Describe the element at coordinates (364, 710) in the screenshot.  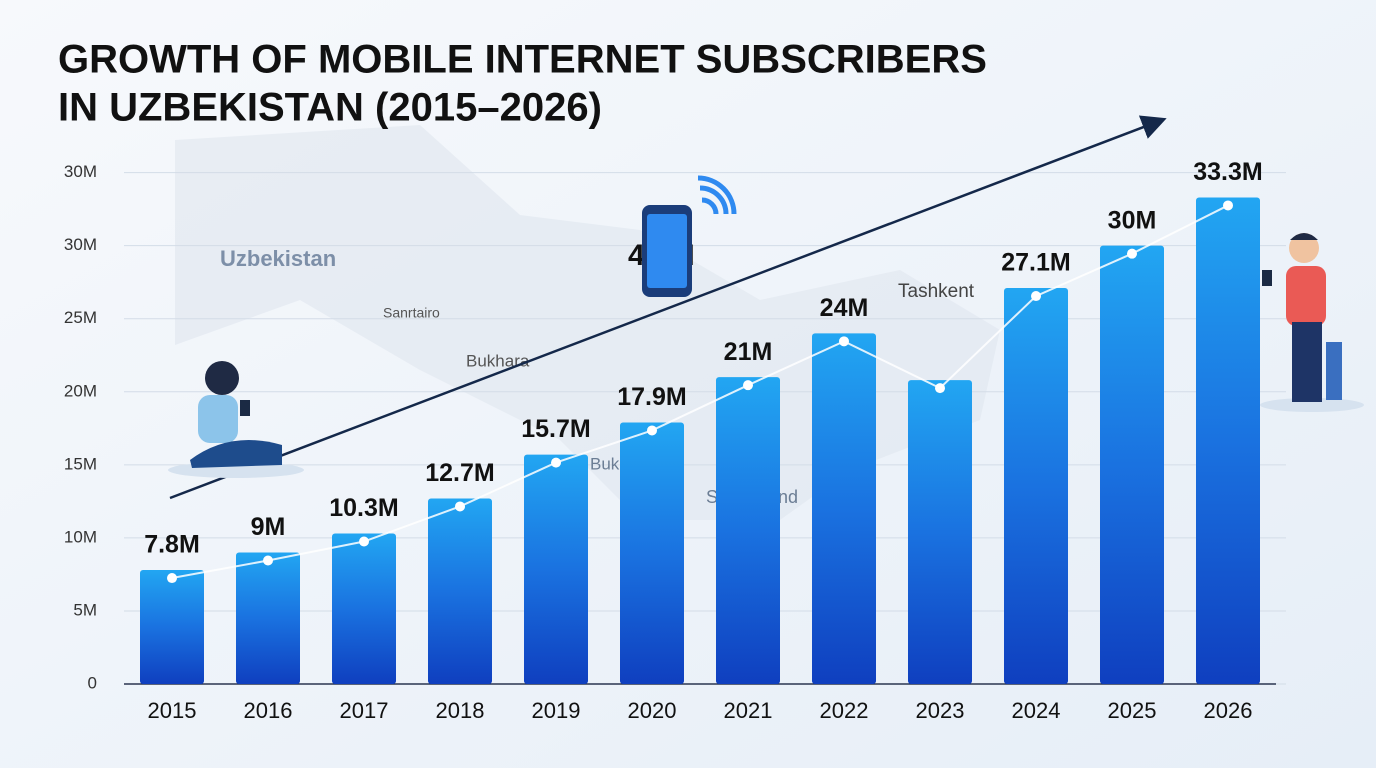
I see `x-tick-label: 2017` at that location.